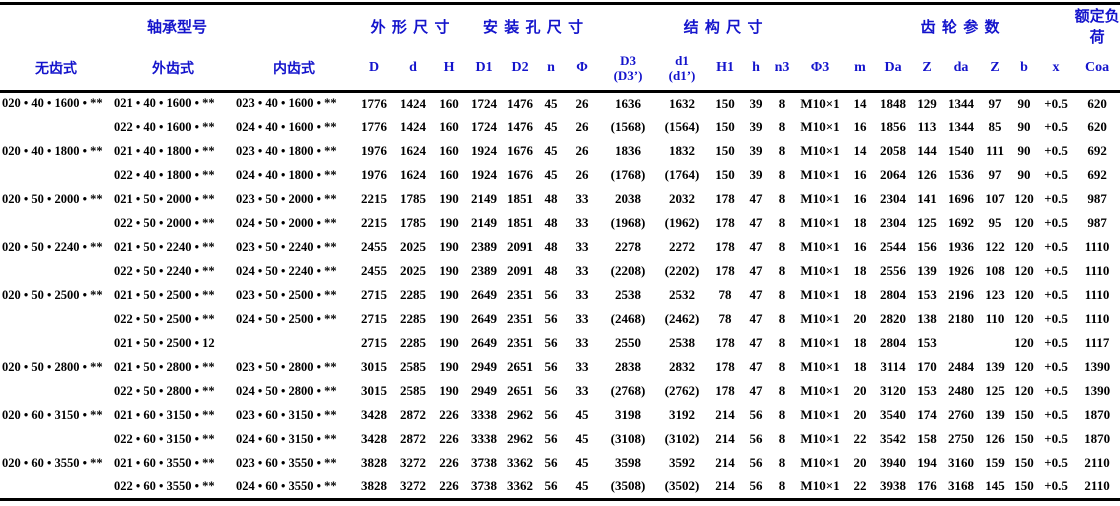  What do you see at coordinates (628, 462) in the screenshot?
I see `cell-D3: 3598` at bounding box center [628, 462].